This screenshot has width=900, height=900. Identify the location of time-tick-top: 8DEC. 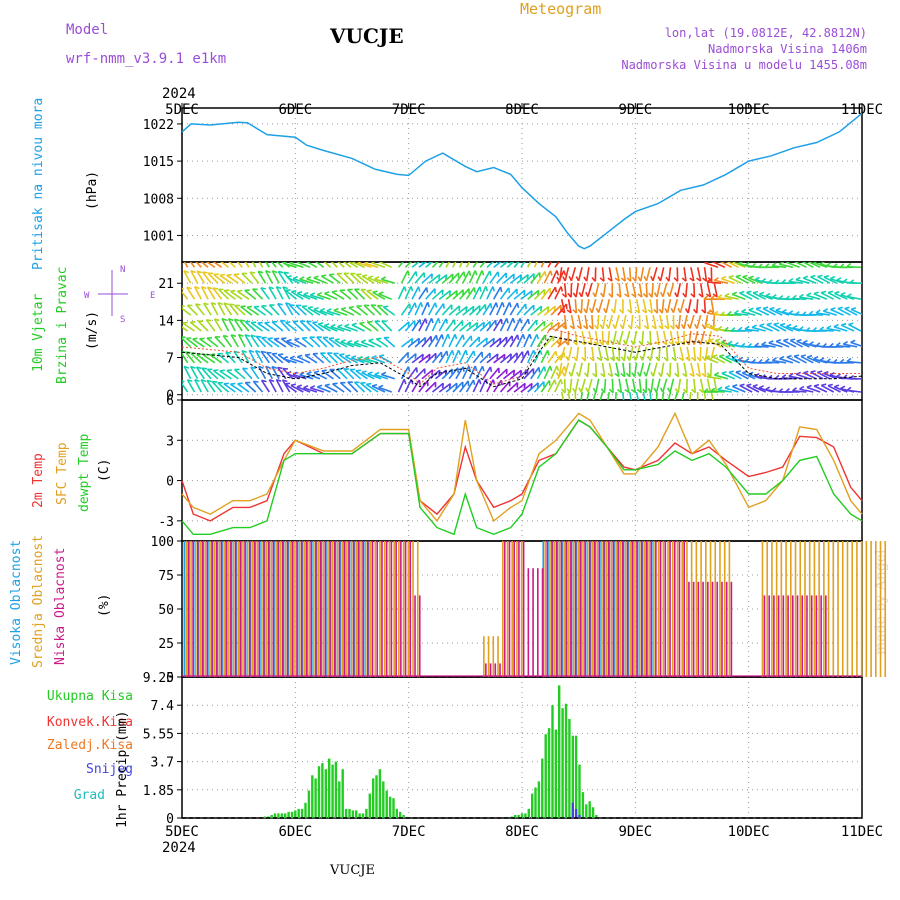
(522, 110).